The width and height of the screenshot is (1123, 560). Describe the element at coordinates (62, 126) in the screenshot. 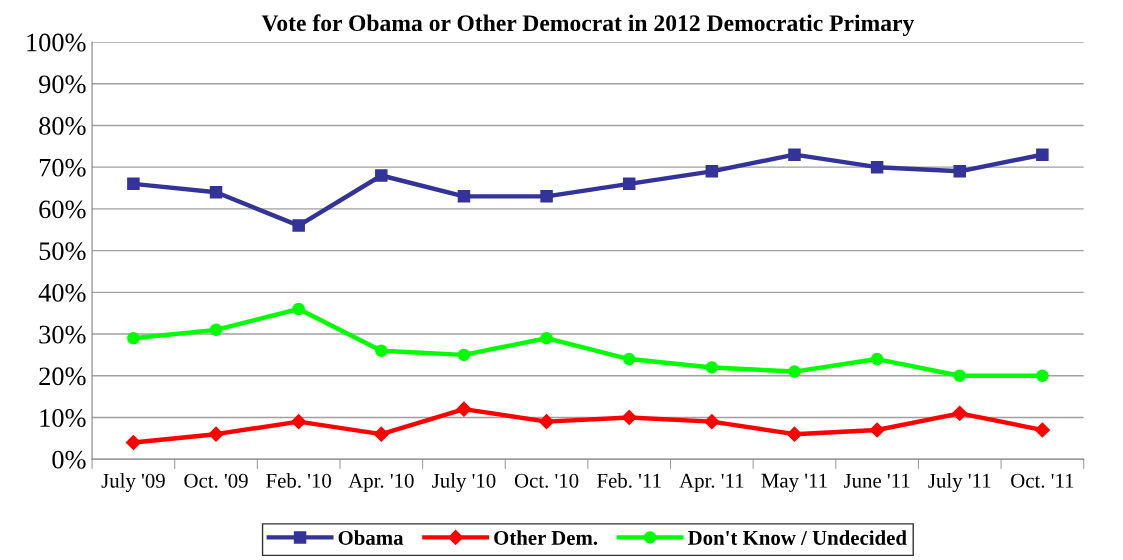

I see `y-tick-label: 80%` at that location.